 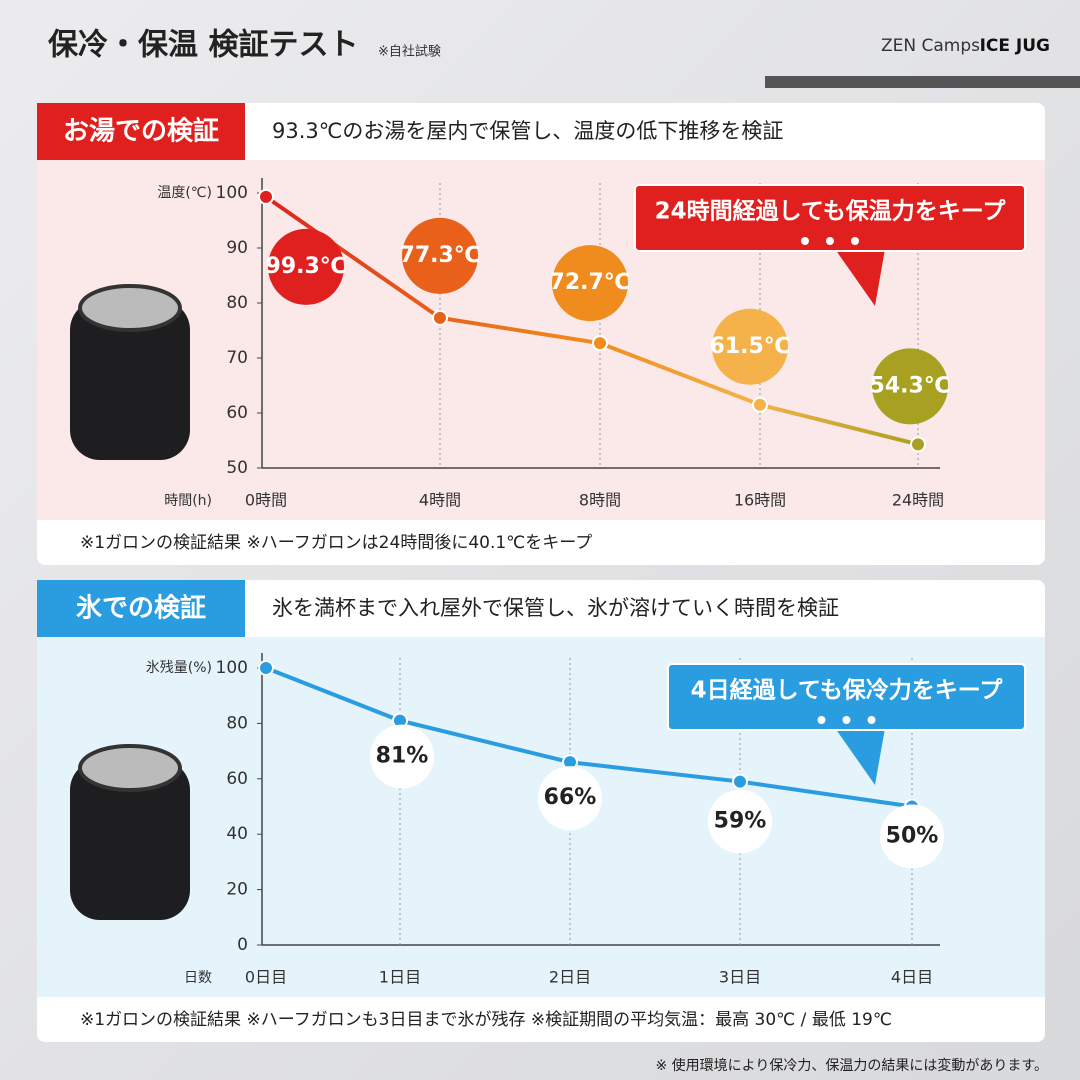 I want to click on callout-text: 4日経過しても保冷力をキープ, so click(x=847, y=690).